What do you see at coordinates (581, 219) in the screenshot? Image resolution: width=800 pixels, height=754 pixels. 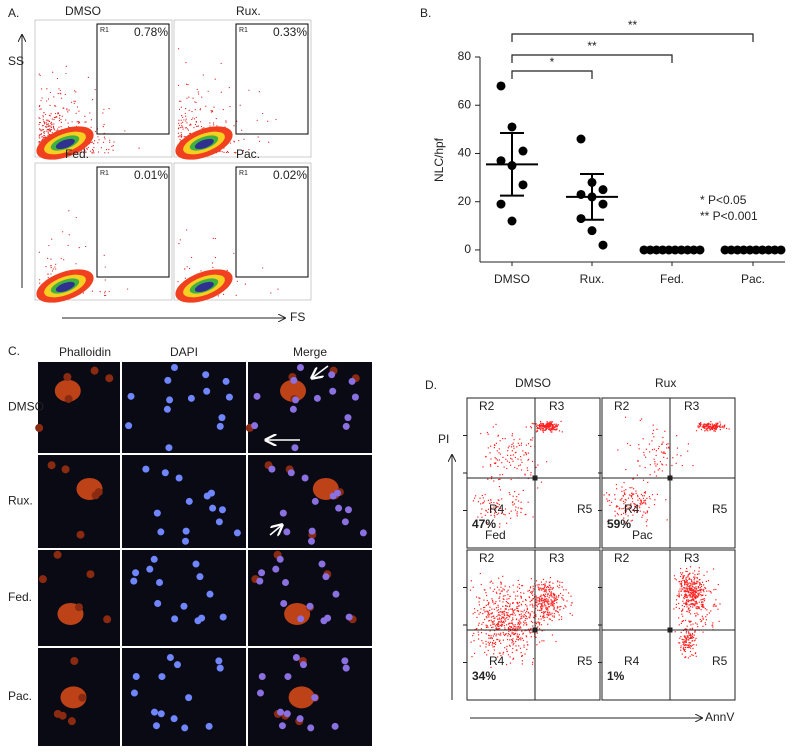 I see `data-point` at bounding box center [581, 219].